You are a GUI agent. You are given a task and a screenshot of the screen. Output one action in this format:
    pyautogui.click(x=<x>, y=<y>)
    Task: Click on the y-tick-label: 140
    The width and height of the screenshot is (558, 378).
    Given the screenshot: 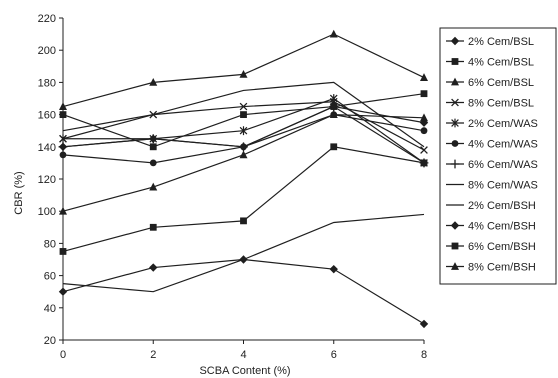 What is the action you would take?
    pyautogui.click(x=47, y=148)
    